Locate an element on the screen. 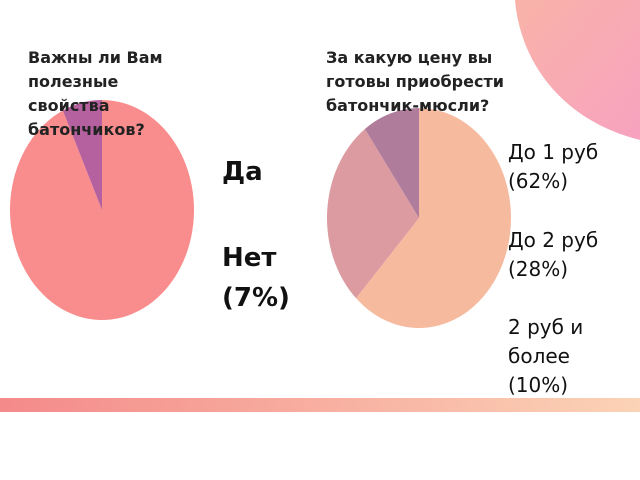 This screenshot has width=640, height=480. value-label: (28%) is located at coordinates (538, 269).